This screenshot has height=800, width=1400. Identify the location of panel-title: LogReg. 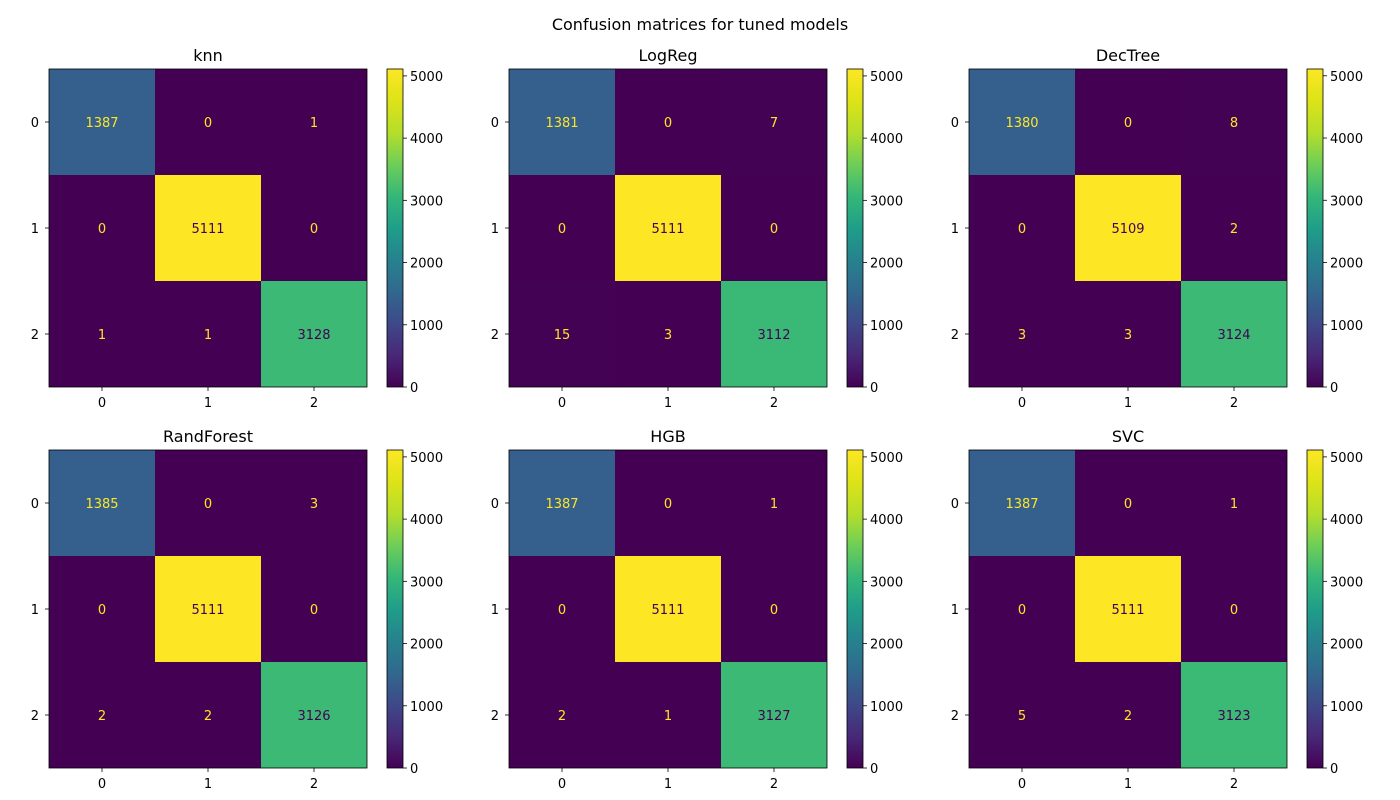
(668, 55).